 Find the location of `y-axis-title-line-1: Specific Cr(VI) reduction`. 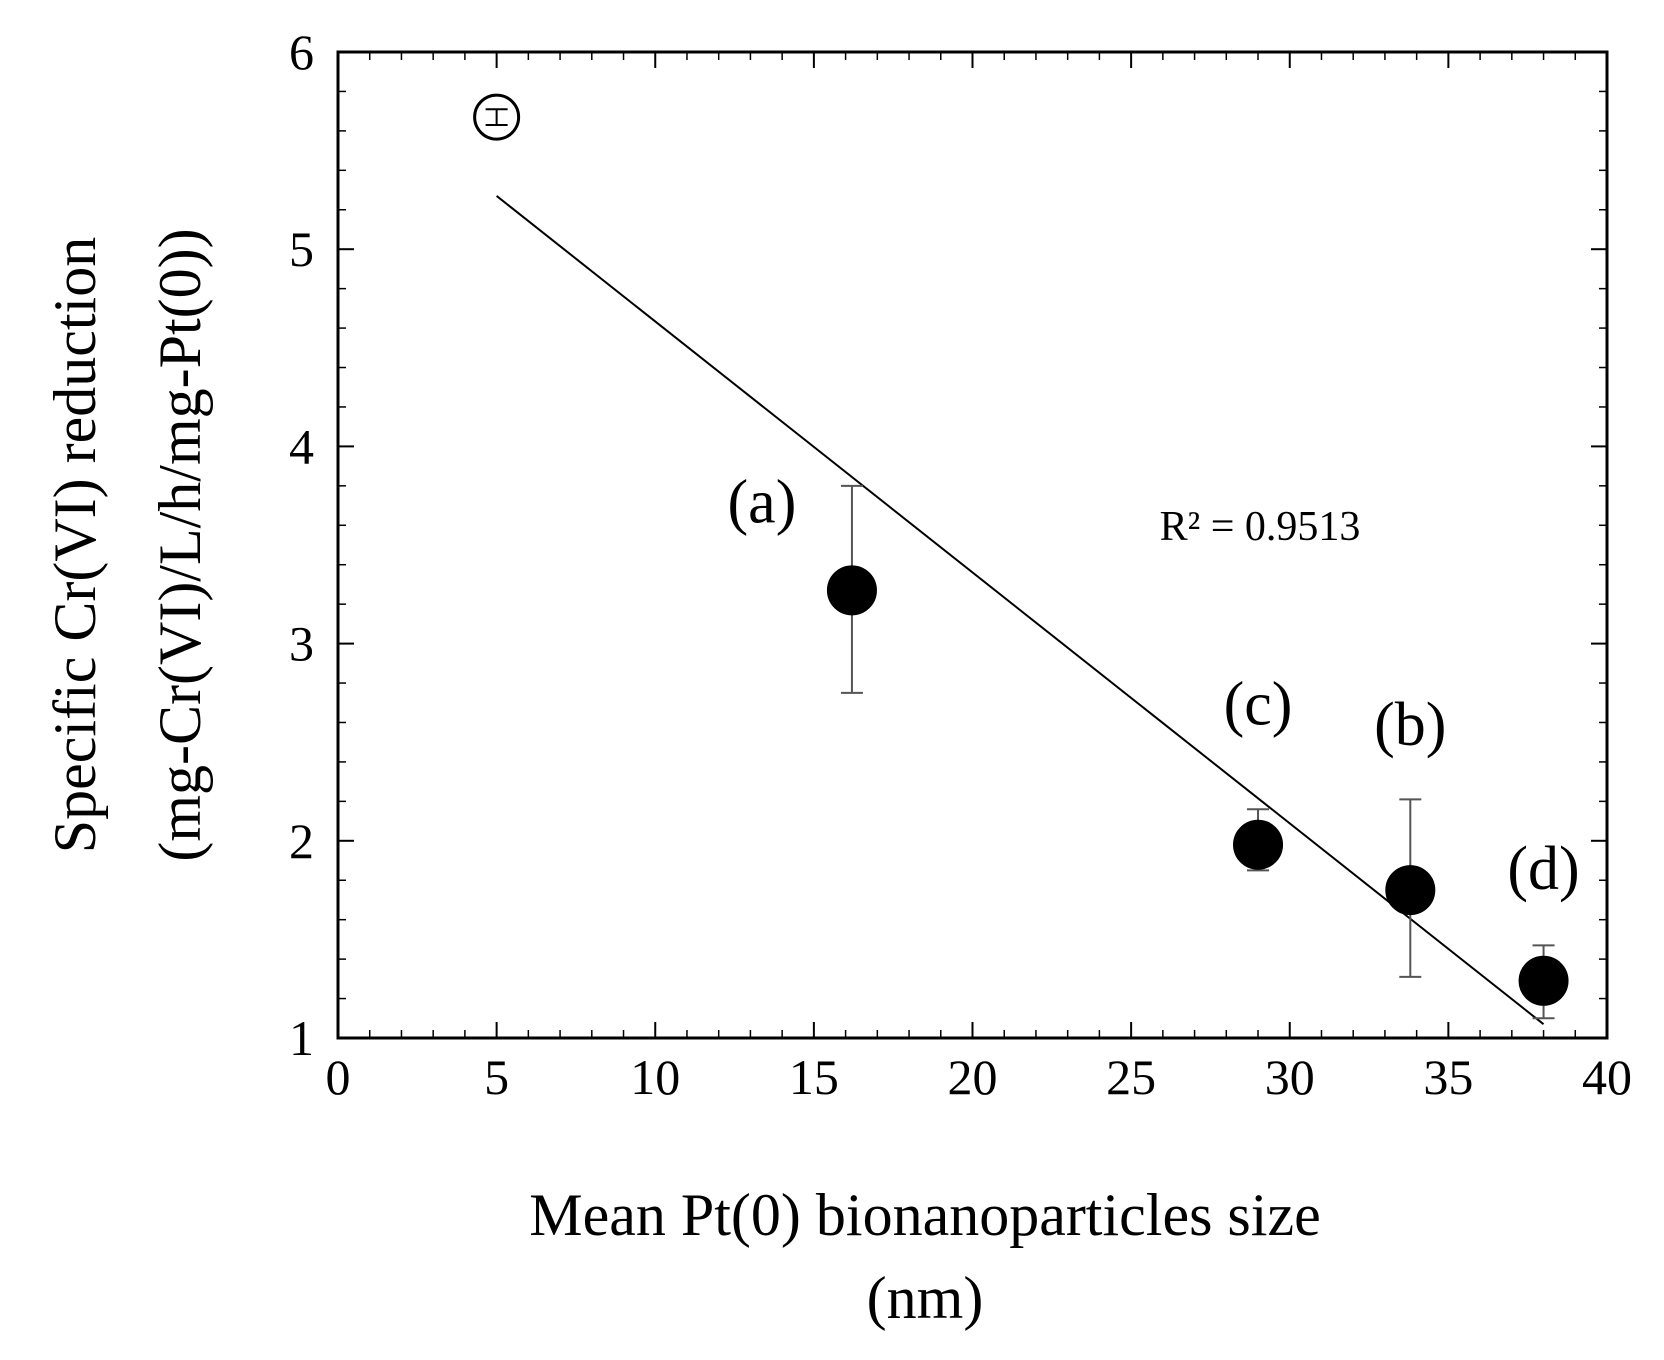

y-axis-title-line-1: Specific Cr(VI) reduction is located at coordinates (75, 545).